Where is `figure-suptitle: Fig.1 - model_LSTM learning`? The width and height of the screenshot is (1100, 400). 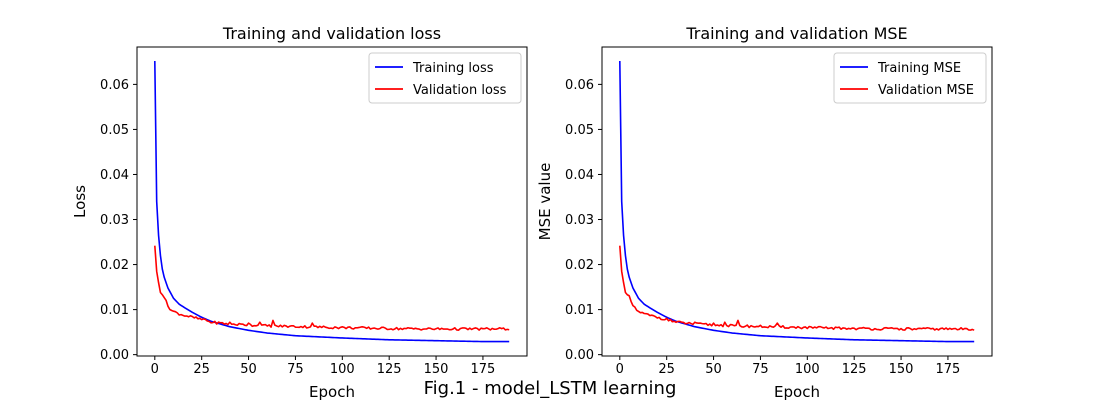 figure-suptitle: Fig.1 - model_LSTM learning is located at coordinates (550, 388).